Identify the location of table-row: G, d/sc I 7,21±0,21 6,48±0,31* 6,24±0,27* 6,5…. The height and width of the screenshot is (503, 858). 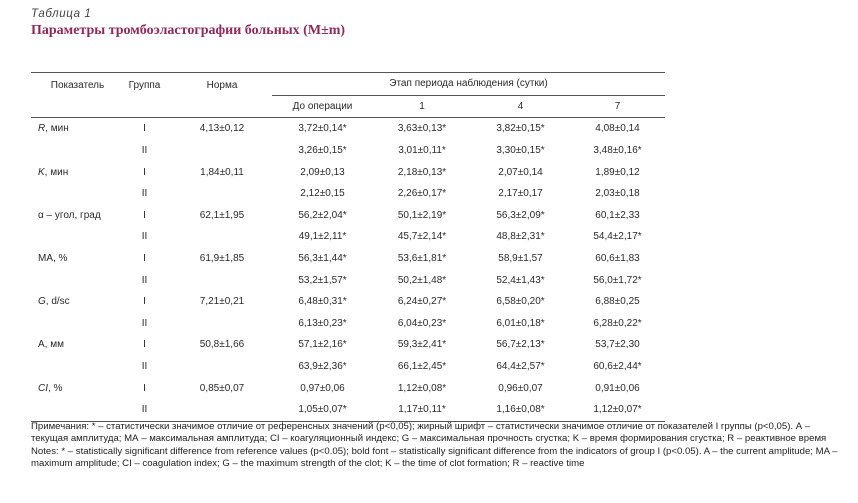
(348, 302).